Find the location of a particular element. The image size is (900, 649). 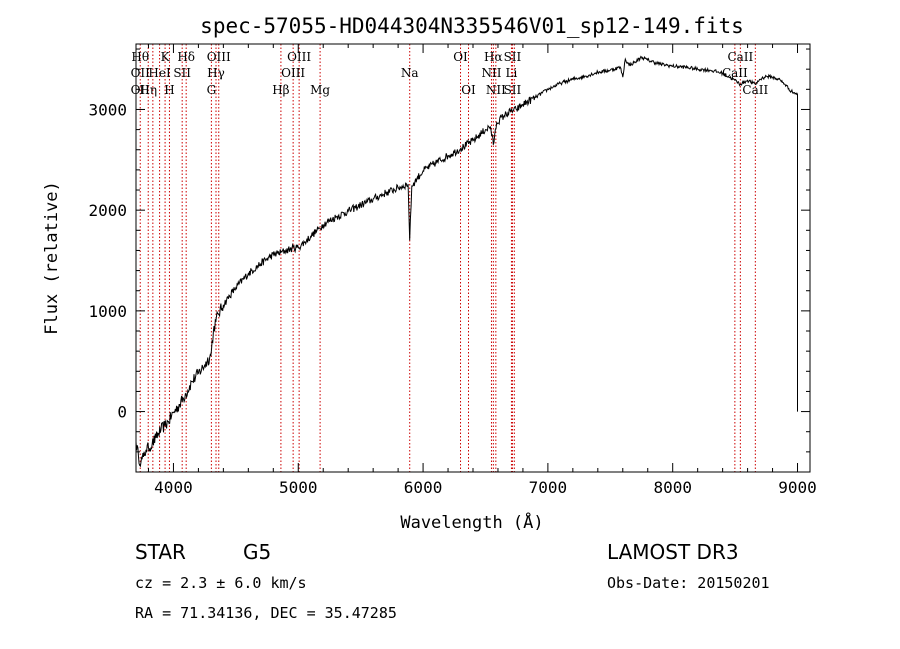

x-tick-label: 6000 is located at coordinates (423, 487).